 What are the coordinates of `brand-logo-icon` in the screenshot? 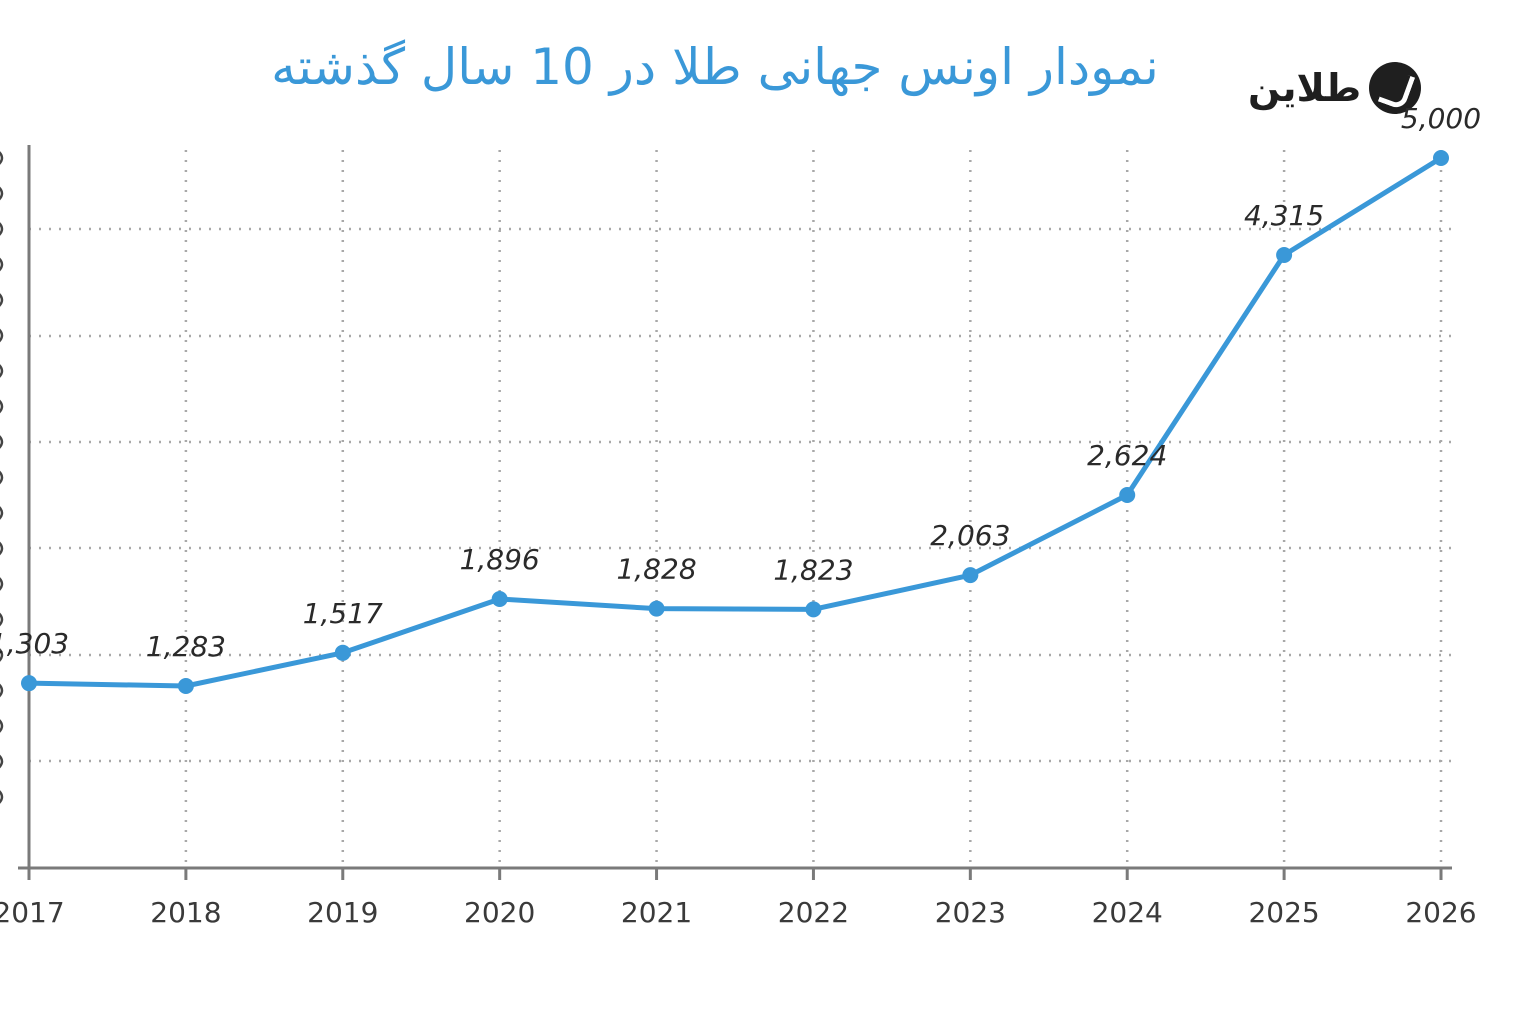 It's located at (1395, 88).